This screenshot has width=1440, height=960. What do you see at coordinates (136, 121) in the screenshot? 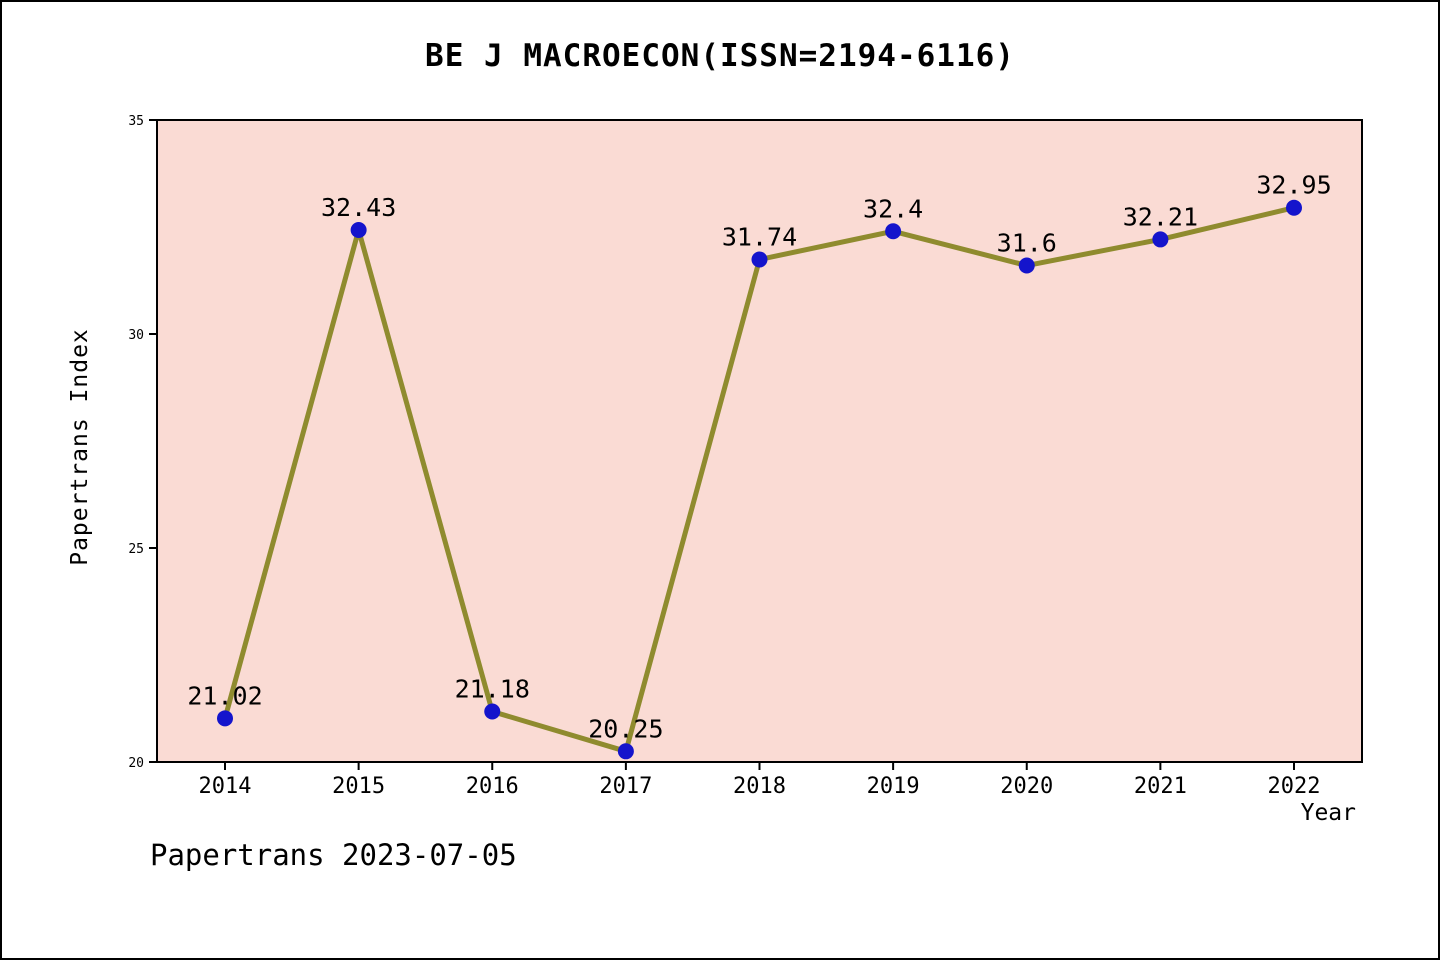
I see `y-tick-label: 35` at bounding box center [136, 121].